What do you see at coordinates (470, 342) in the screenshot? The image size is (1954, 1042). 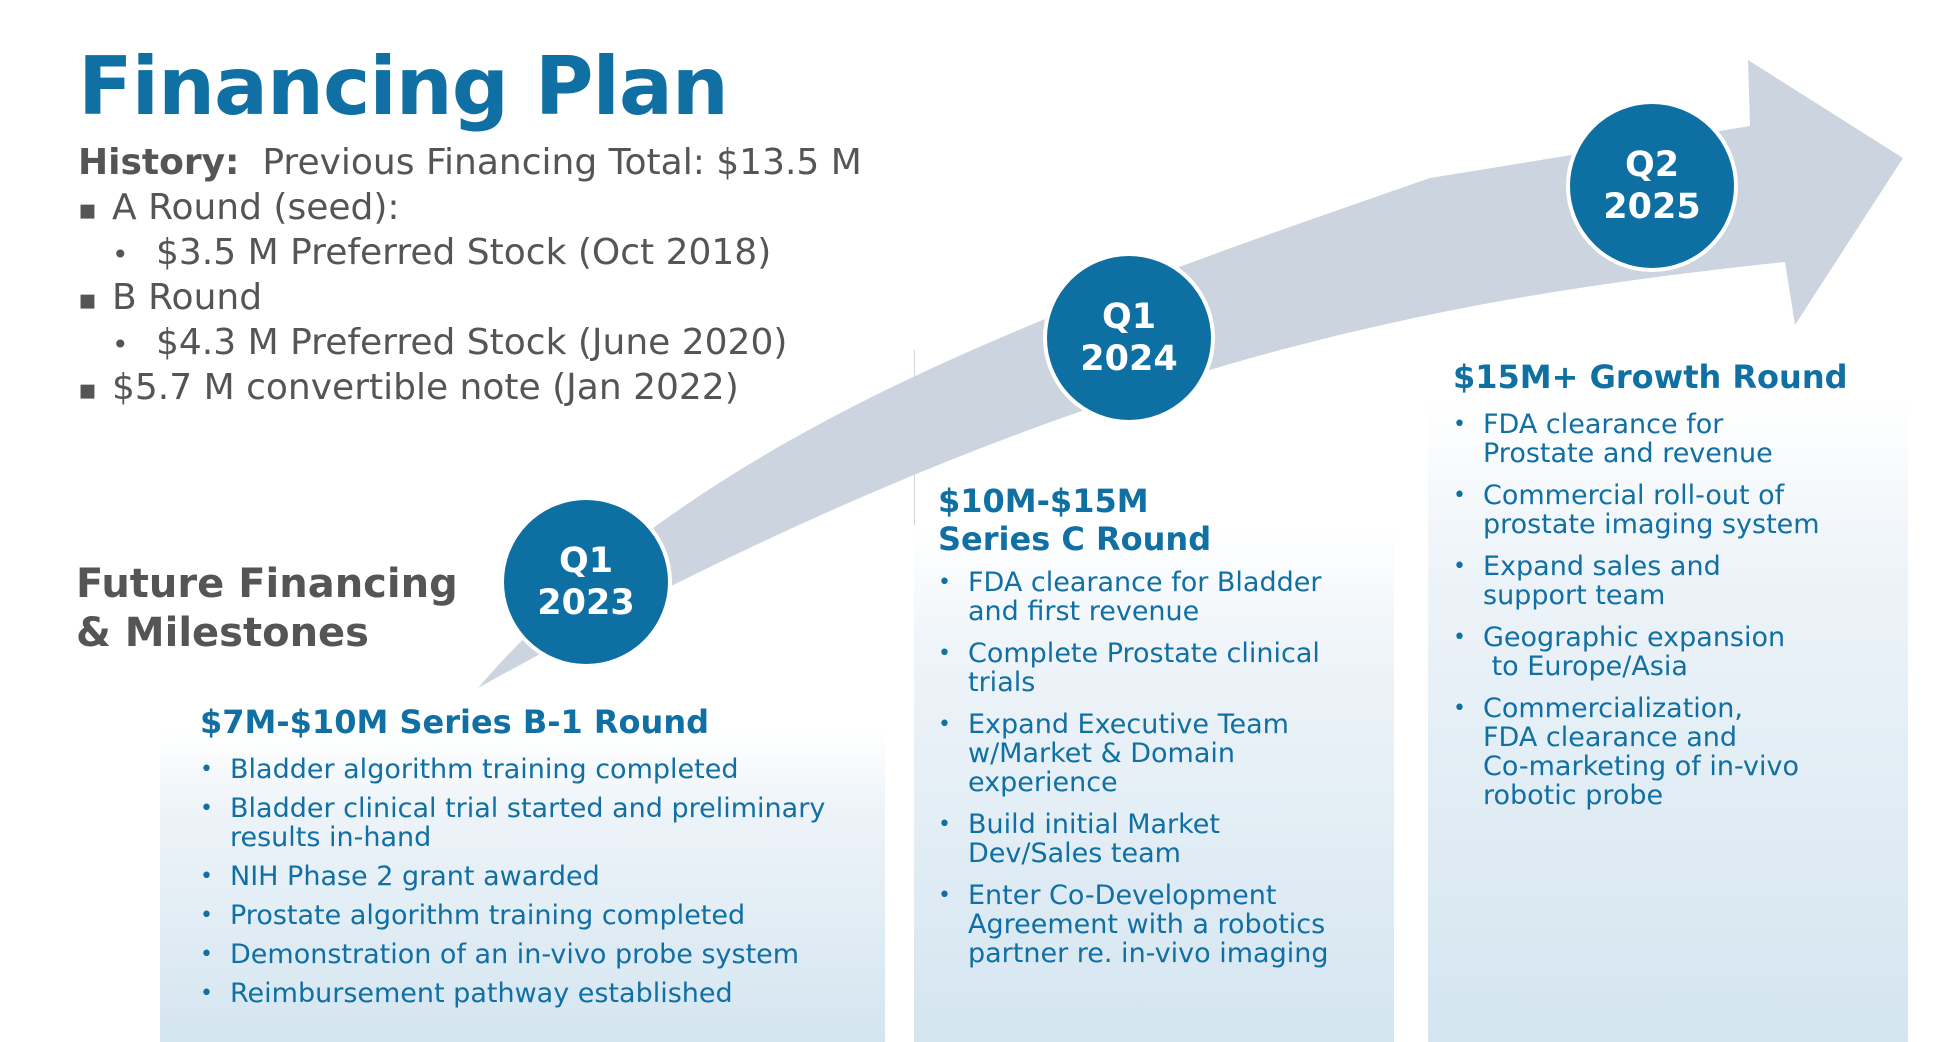 I see `history-item: $4.3 M Preferred Stock (June 2020)` at bounding box center [470, 342].